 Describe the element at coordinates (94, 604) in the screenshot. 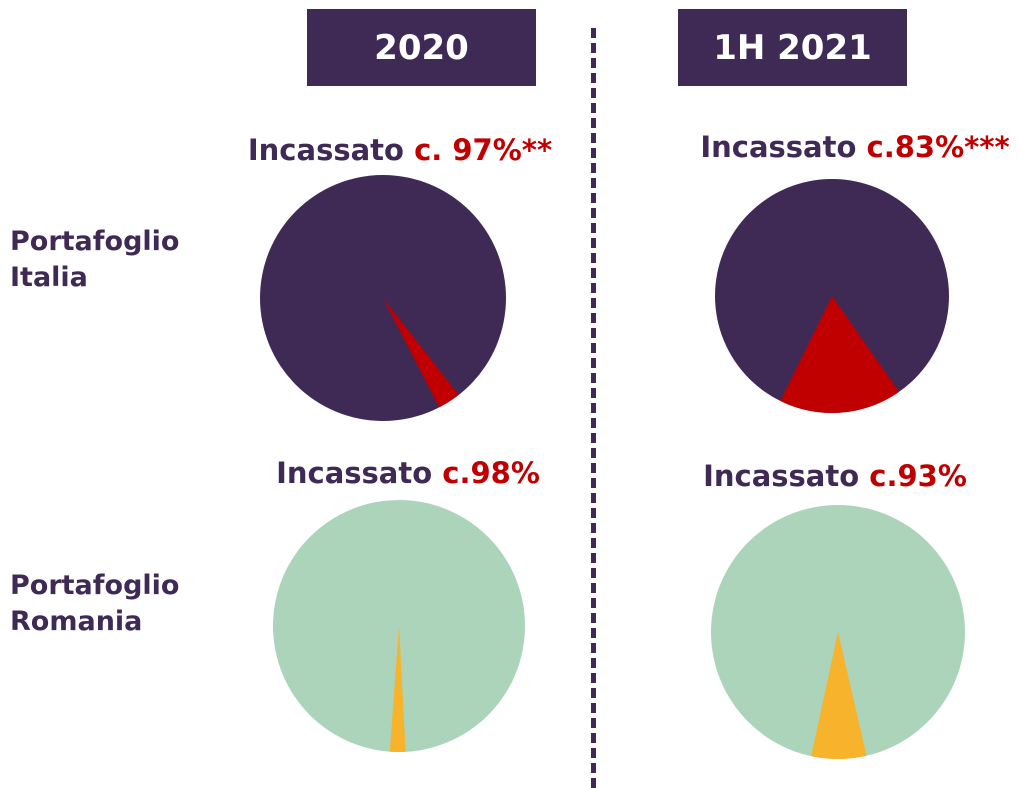

I see `row-label-portafoglio-romania: Portafoglio Romania` at that location.